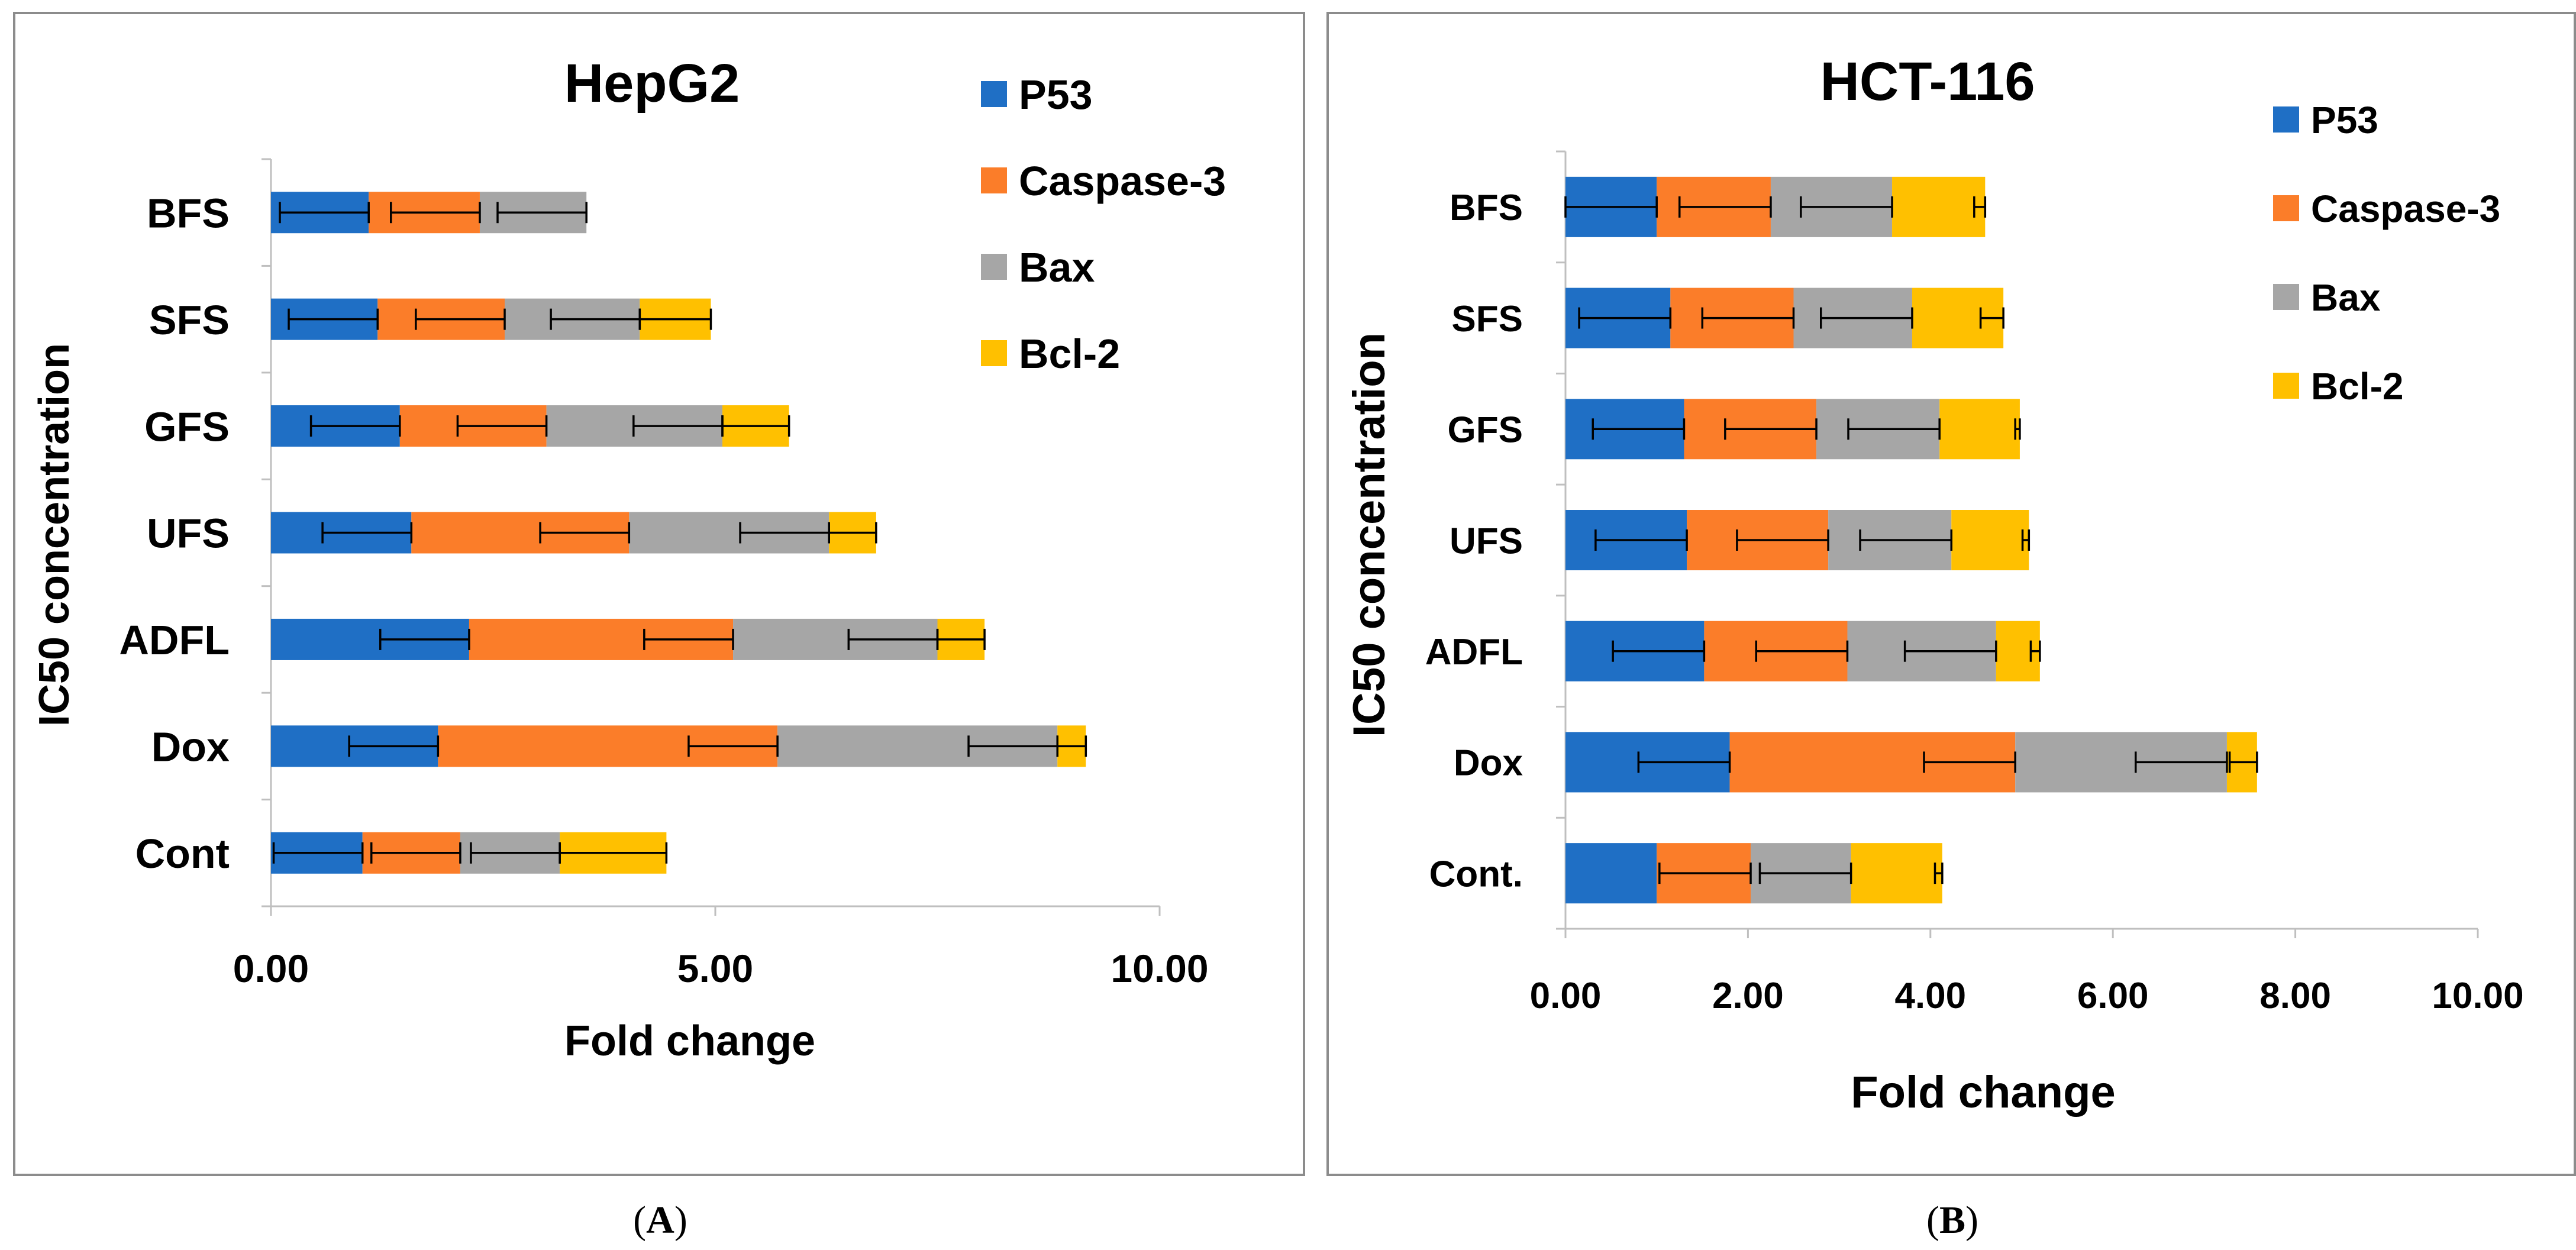 The height and width of the screenshot is (1250, 2576). I want to click on hct116-x-tick-label: 10.00, so click(2477, 996).